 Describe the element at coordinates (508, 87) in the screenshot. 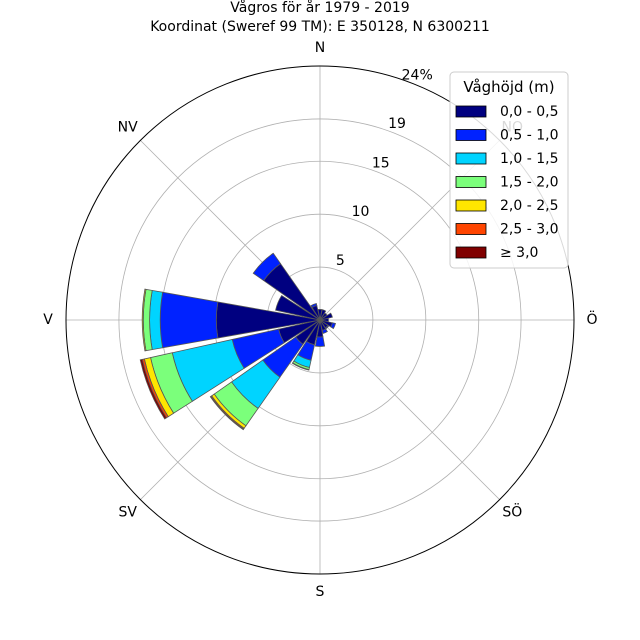

I see `legend-title: Våghöjd (m)` at that location.